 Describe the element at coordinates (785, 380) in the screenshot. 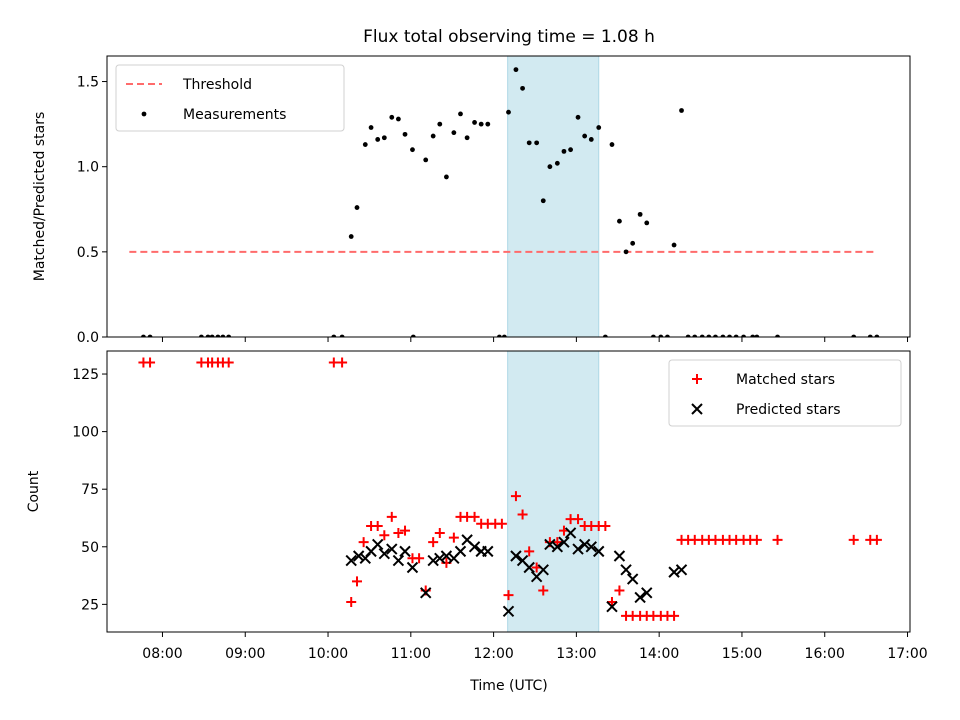

I see `legend-label: Matched stars` at that location.